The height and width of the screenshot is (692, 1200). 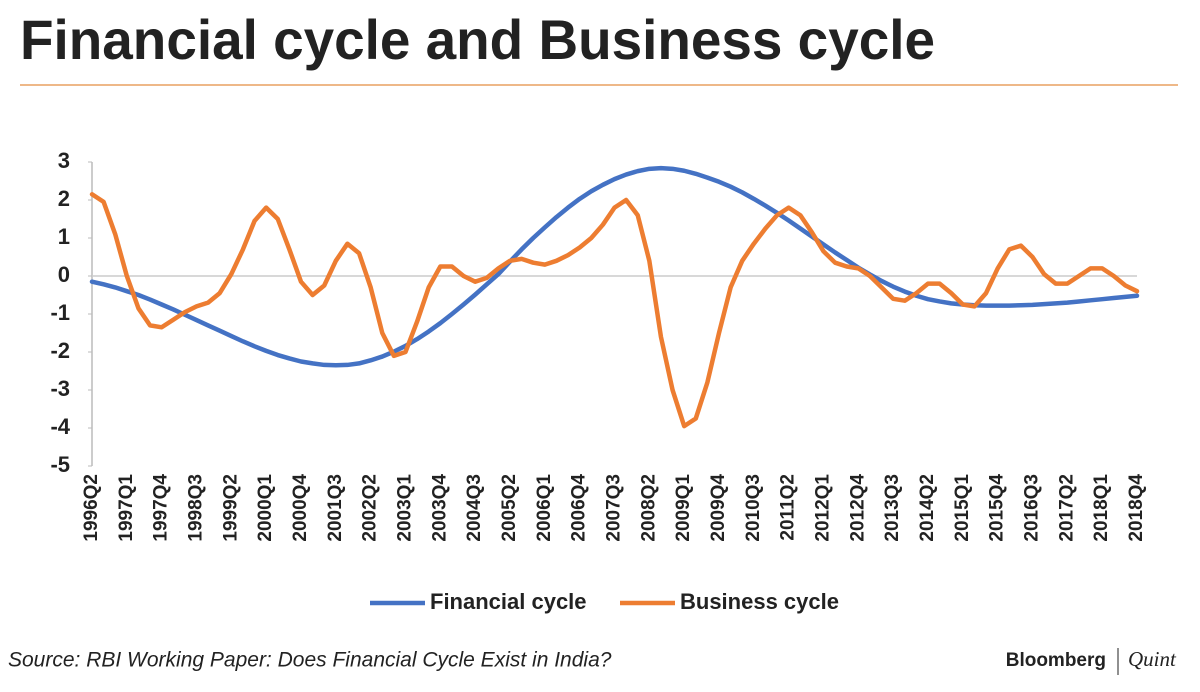 What do you see at coordinates (648, 508) in the screenshot?
I see `x-tick-label: 2008Q2` at bounding box center [648, 508].